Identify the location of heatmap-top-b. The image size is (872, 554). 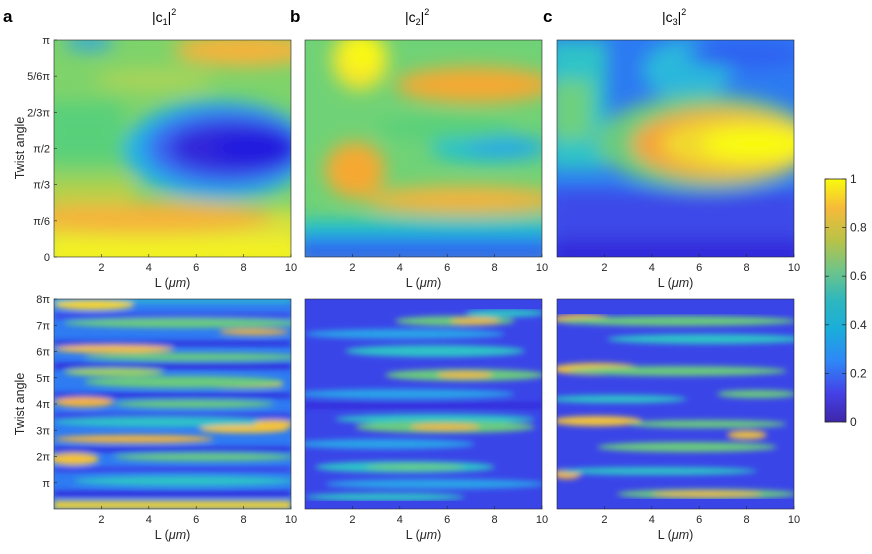
(423, 148).